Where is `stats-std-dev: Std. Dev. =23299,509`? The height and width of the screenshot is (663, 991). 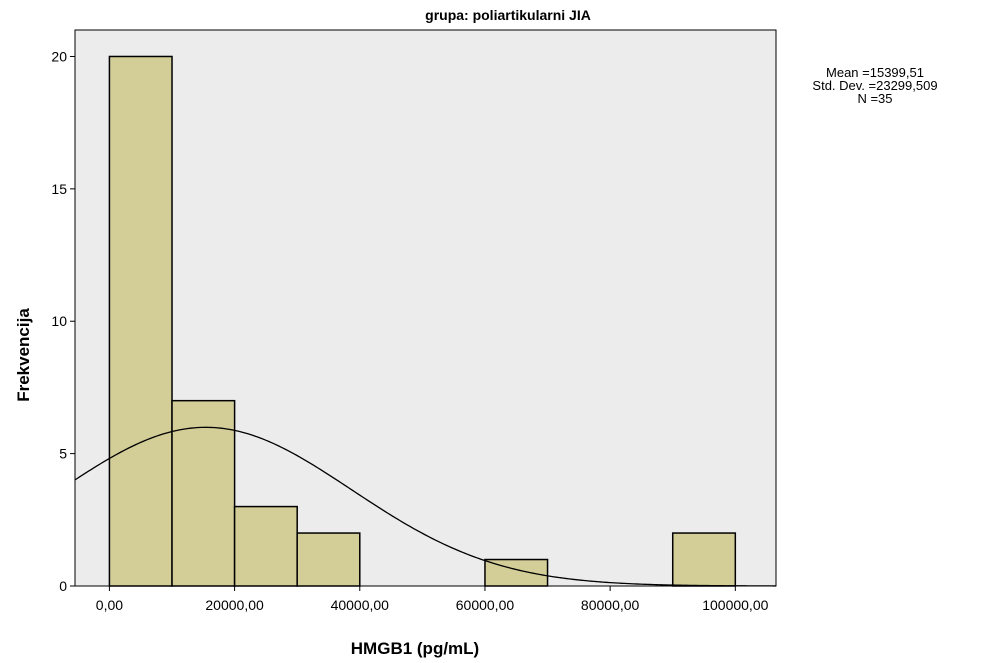
stats-std-dev: Std. Dev. =23299,509 is located at coordinates (875, 85).